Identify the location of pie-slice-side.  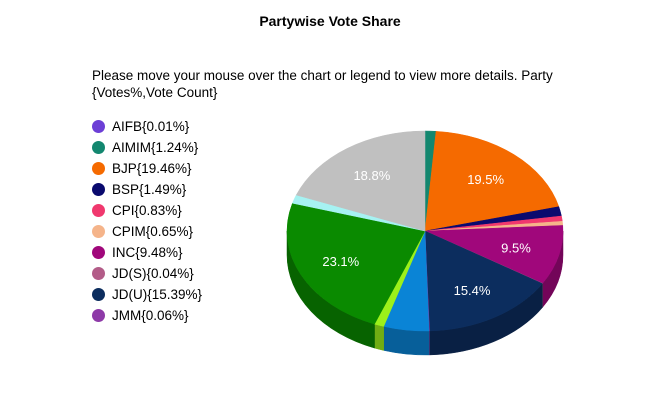
(379, 337).